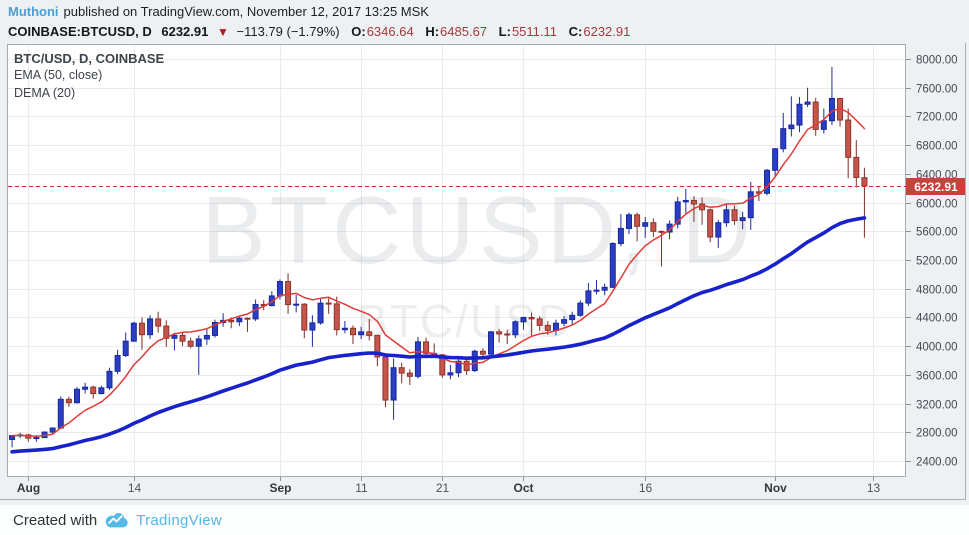 This screenshot has height=535, width=969. I want to click on low-label: L:, so click(504, 31).